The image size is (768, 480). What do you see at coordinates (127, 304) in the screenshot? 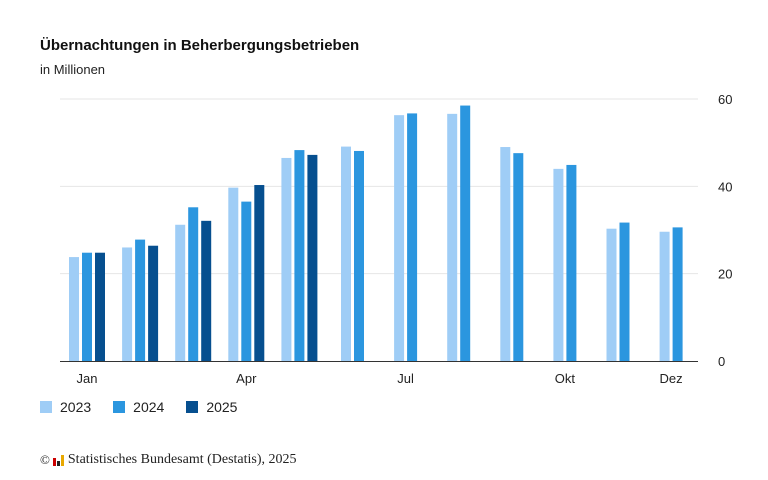
I see `bar-2023-m2` at bounding box center [127, 304].